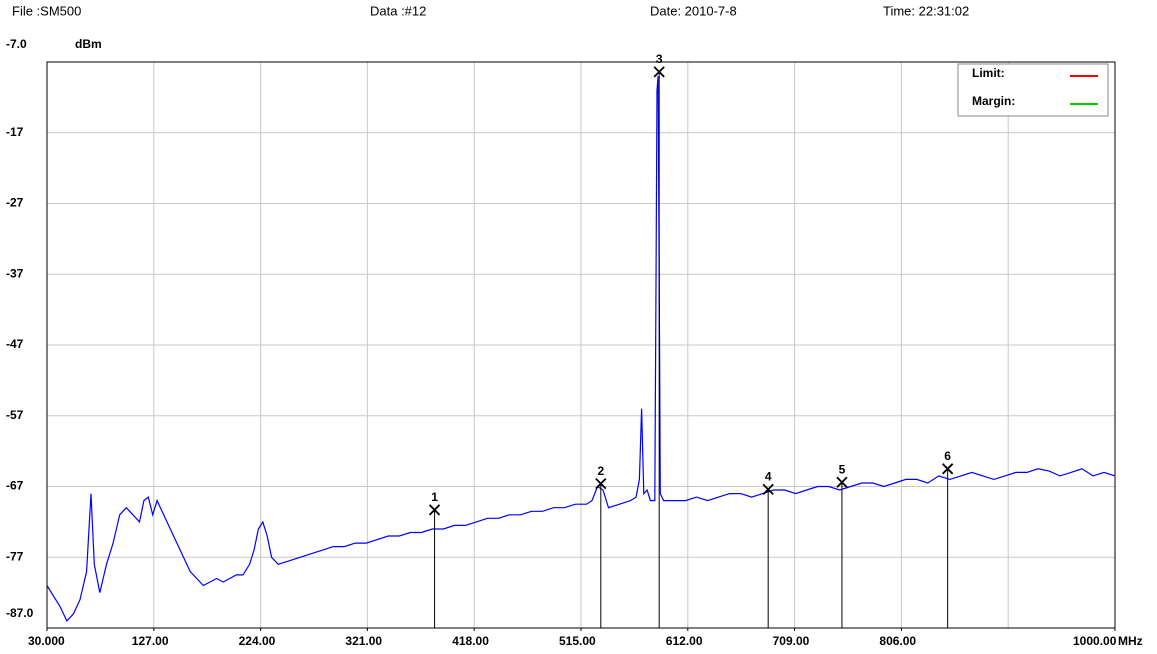 Image resolution: width=1157 pixels, height=654 pixels. What do you see at coordinates (470, 641) in the screenshot?
I see `x-tick-label: 418.00` at bounding box center [470, 641].